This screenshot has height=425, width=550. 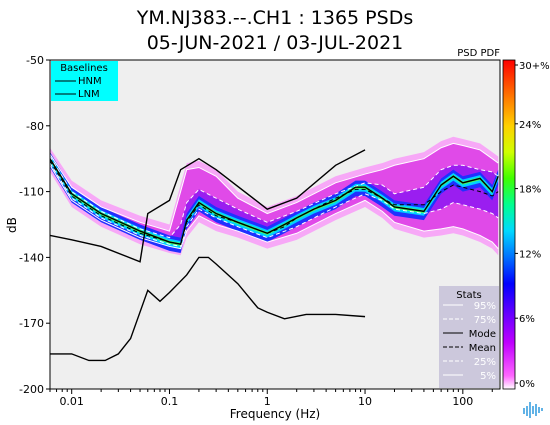 What do you see at coordinates (485, 306) in the screenshot?
I see `stats-legend-label: 95%` at bounding box center [485, 306].